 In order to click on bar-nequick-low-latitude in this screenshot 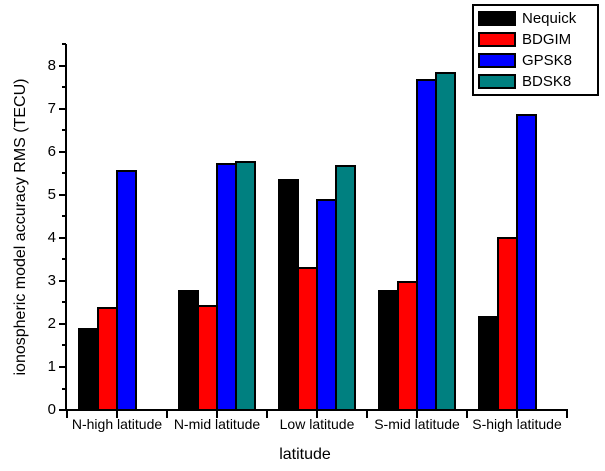, I will do `click(288, 294)`.